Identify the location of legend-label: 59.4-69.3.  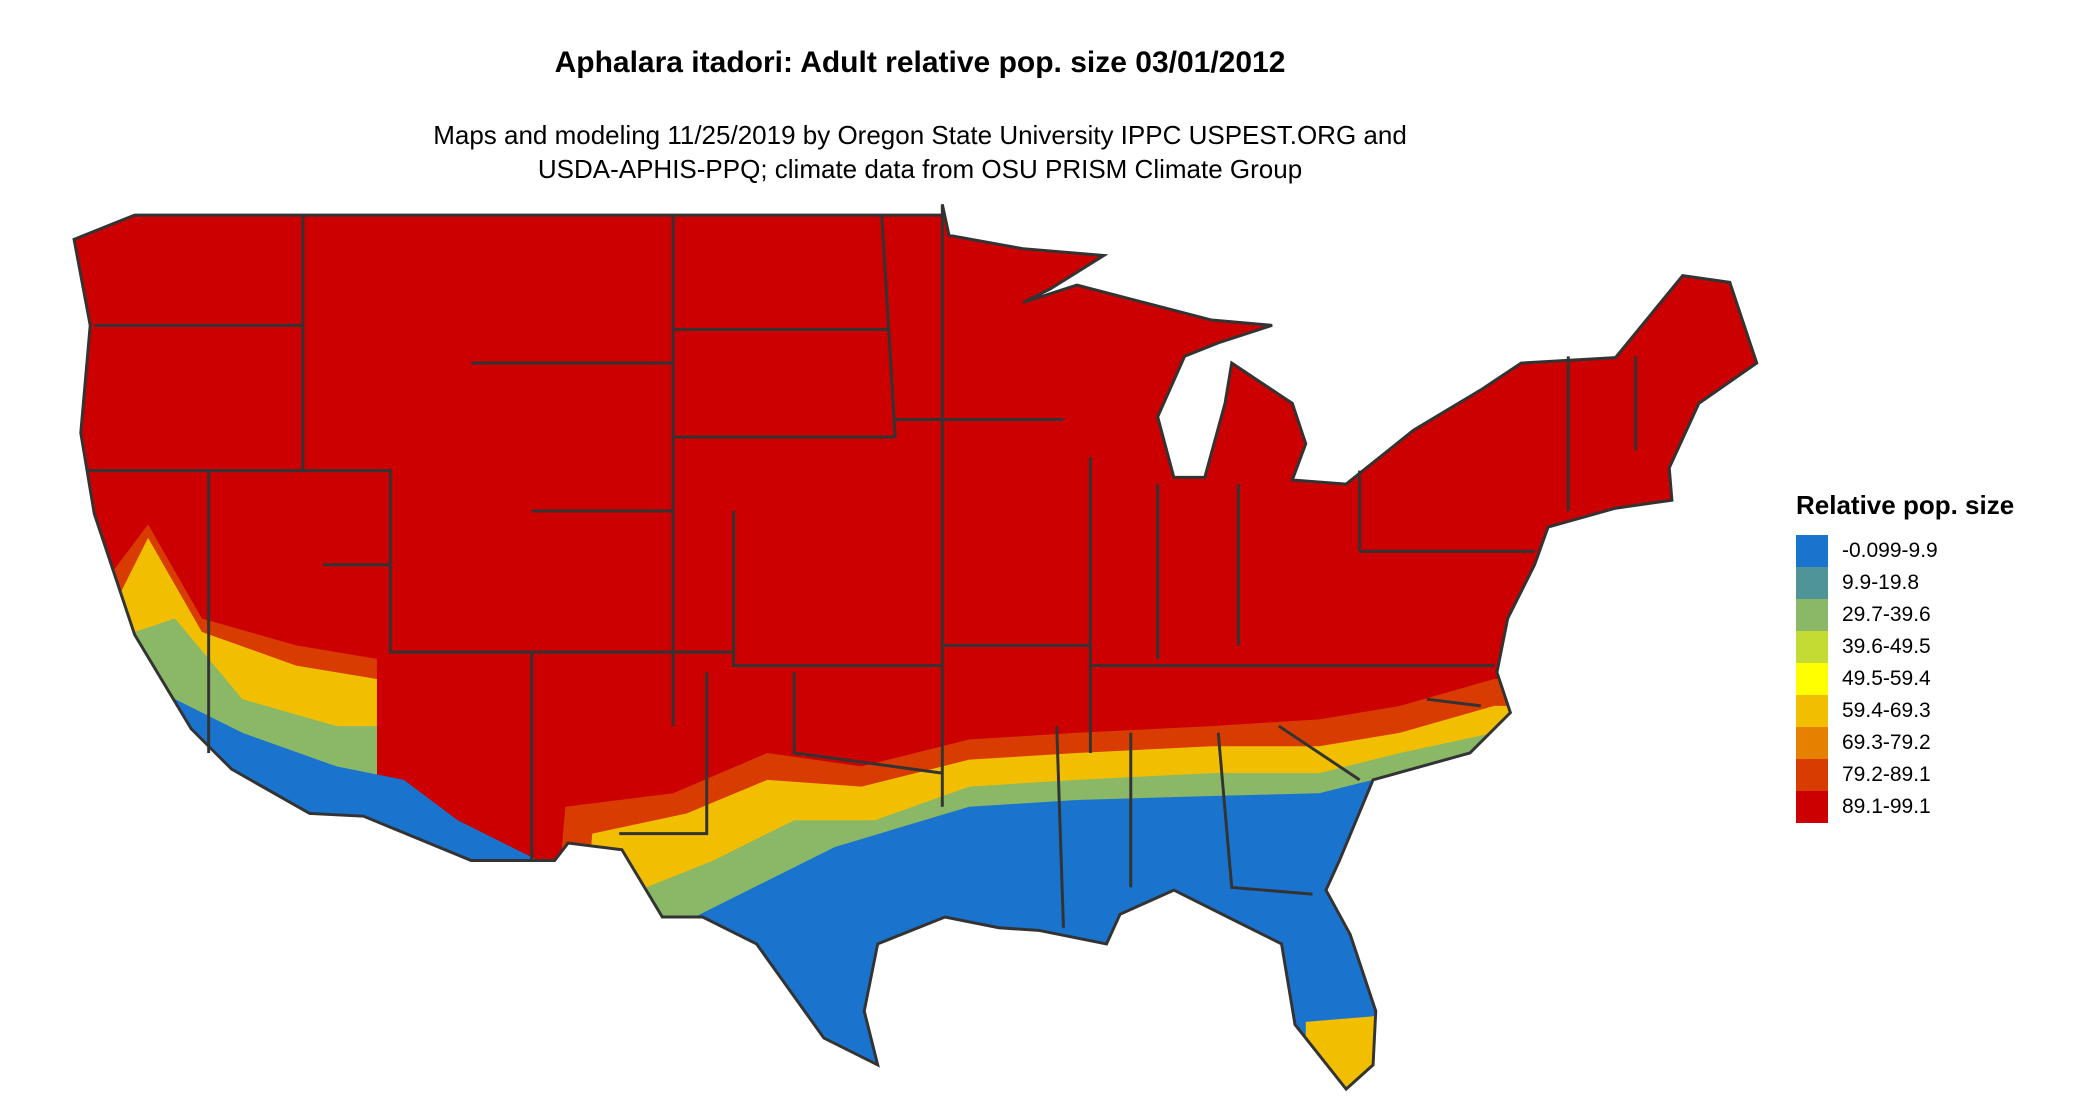
(1886, 710).